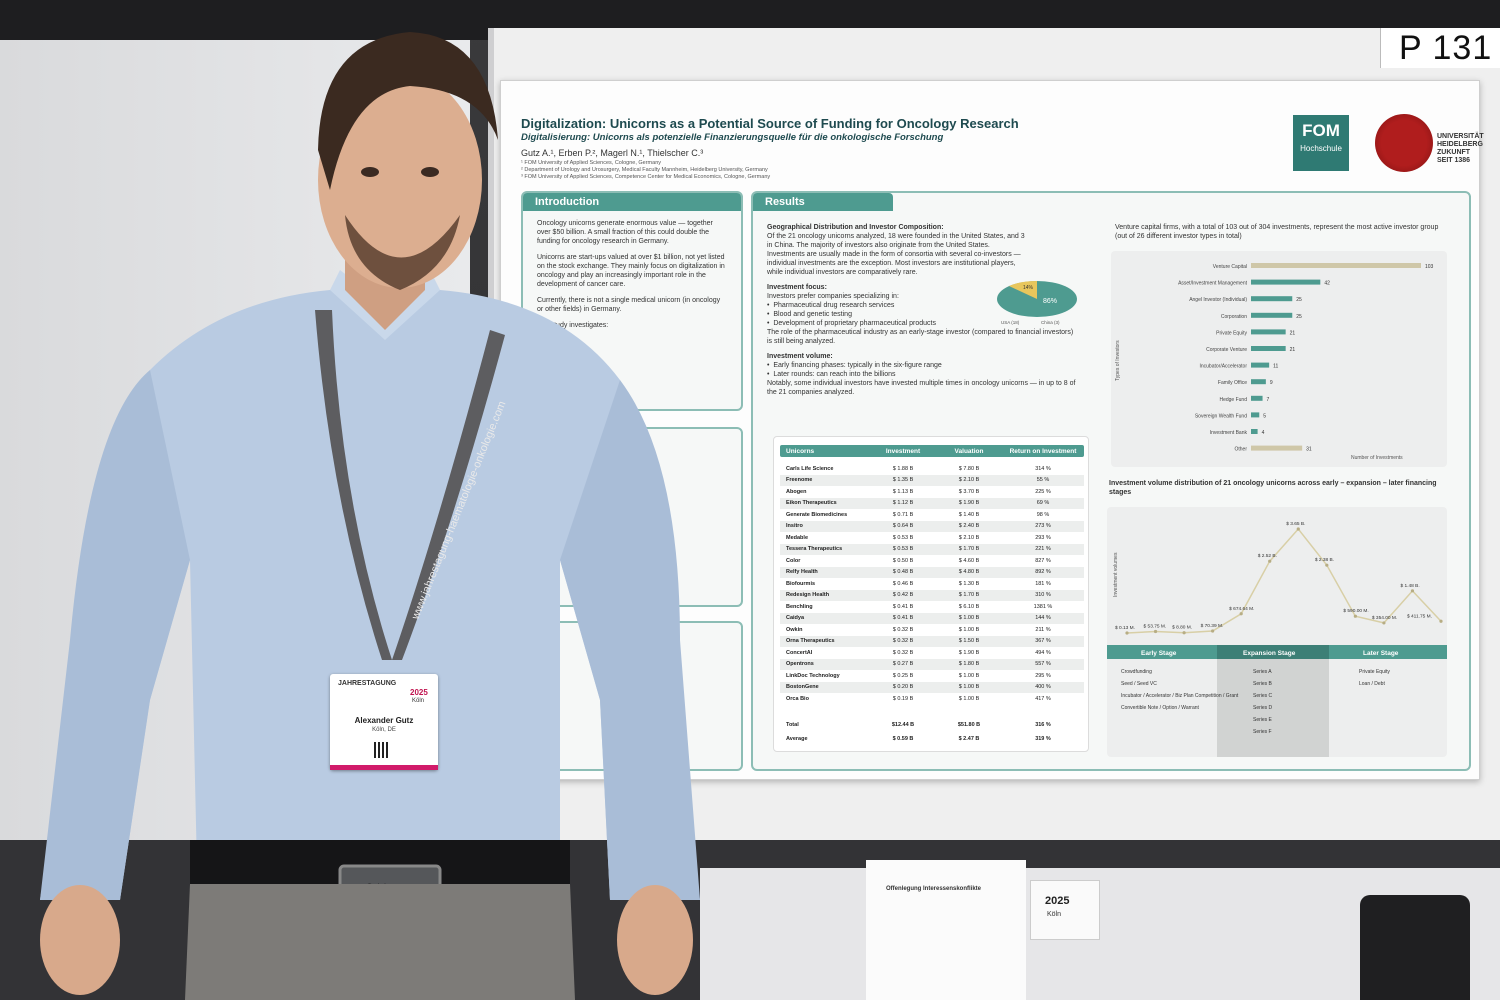 The image size is (1500, 1000). What do you see at coordinates (795, 618) in the screenshot?
I see `table-cell: Caidya` at bounding box center [795, 618].